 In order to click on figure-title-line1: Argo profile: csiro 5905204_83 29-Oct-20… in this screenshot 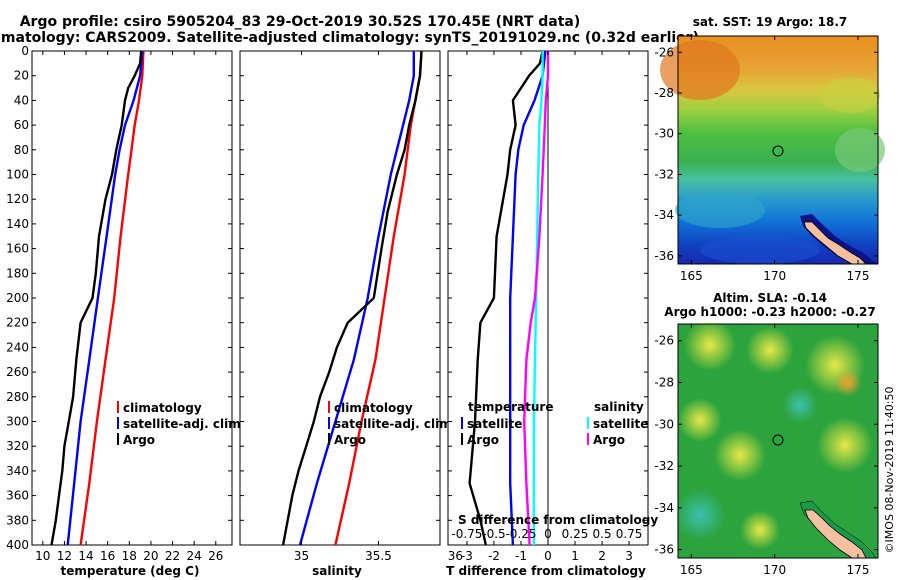, I will do `click(300, 22)`.